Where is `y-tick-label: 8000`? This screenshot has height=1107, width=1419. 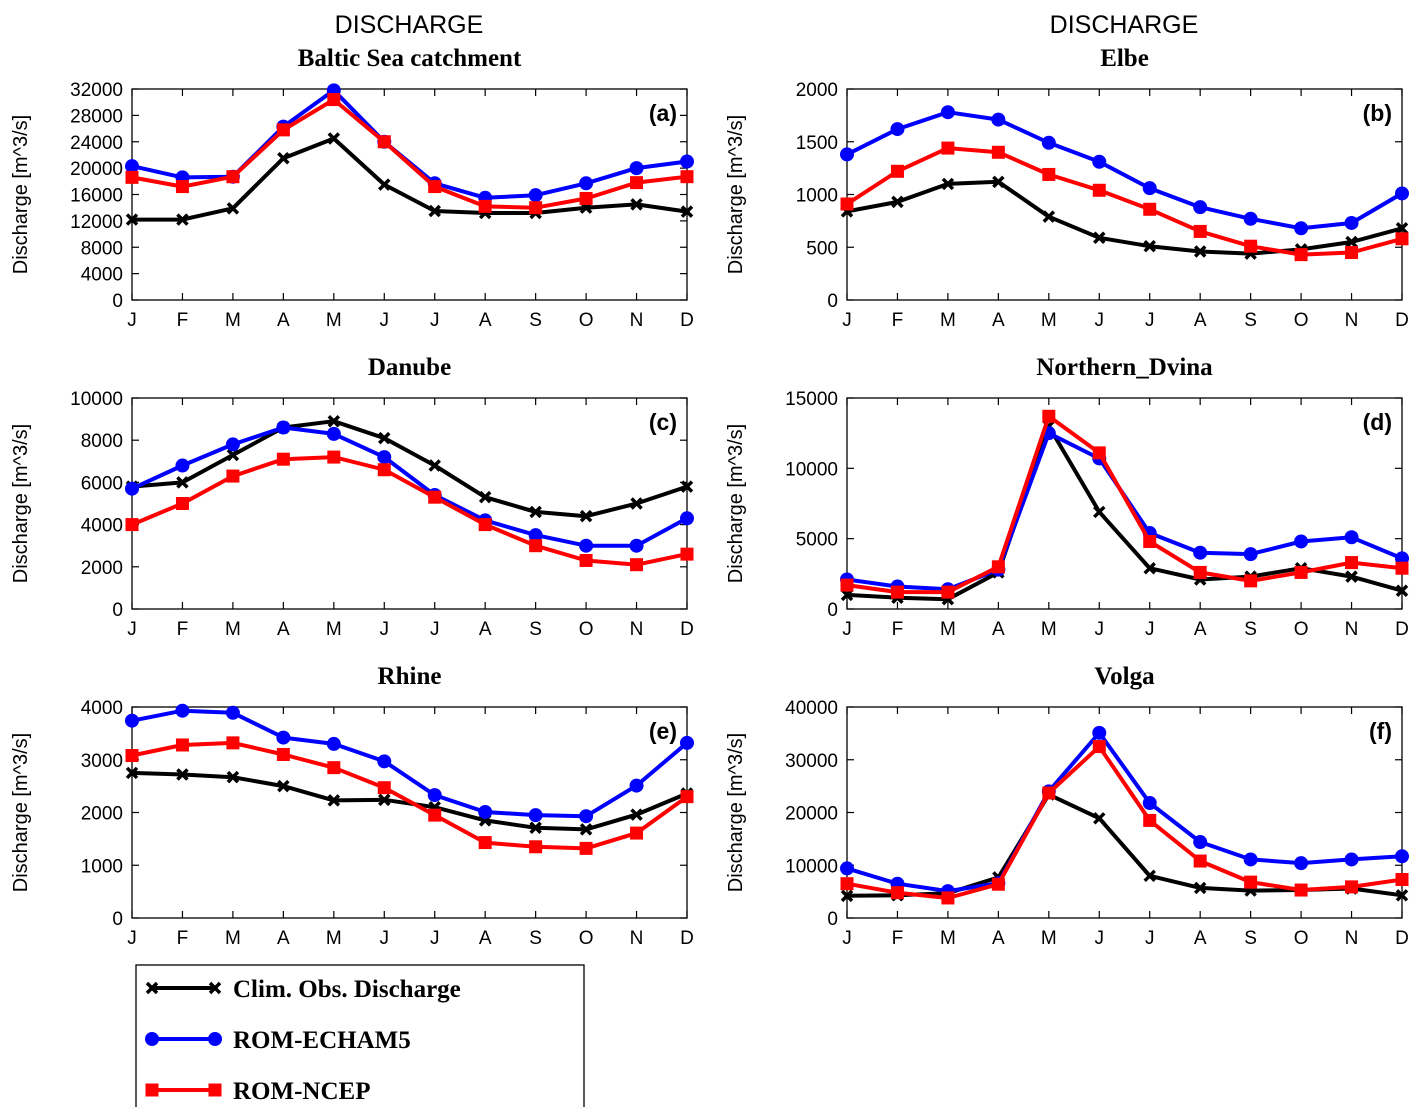
y-tick-label: 8000 is located at coordinates (102, 248).